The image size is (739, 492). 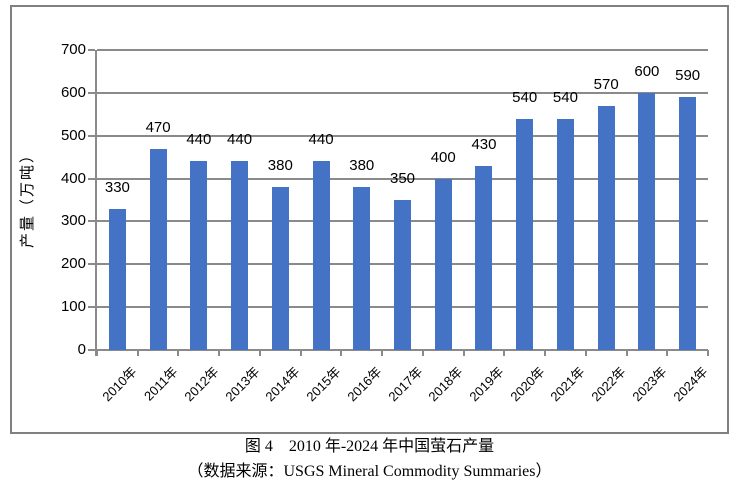 What do you see at coordinates (369, 471) in the screenshot?
I see `figure-source: （数据来源：USGS Mineral Commodity Summaries）` at bounding box center [369, 471].